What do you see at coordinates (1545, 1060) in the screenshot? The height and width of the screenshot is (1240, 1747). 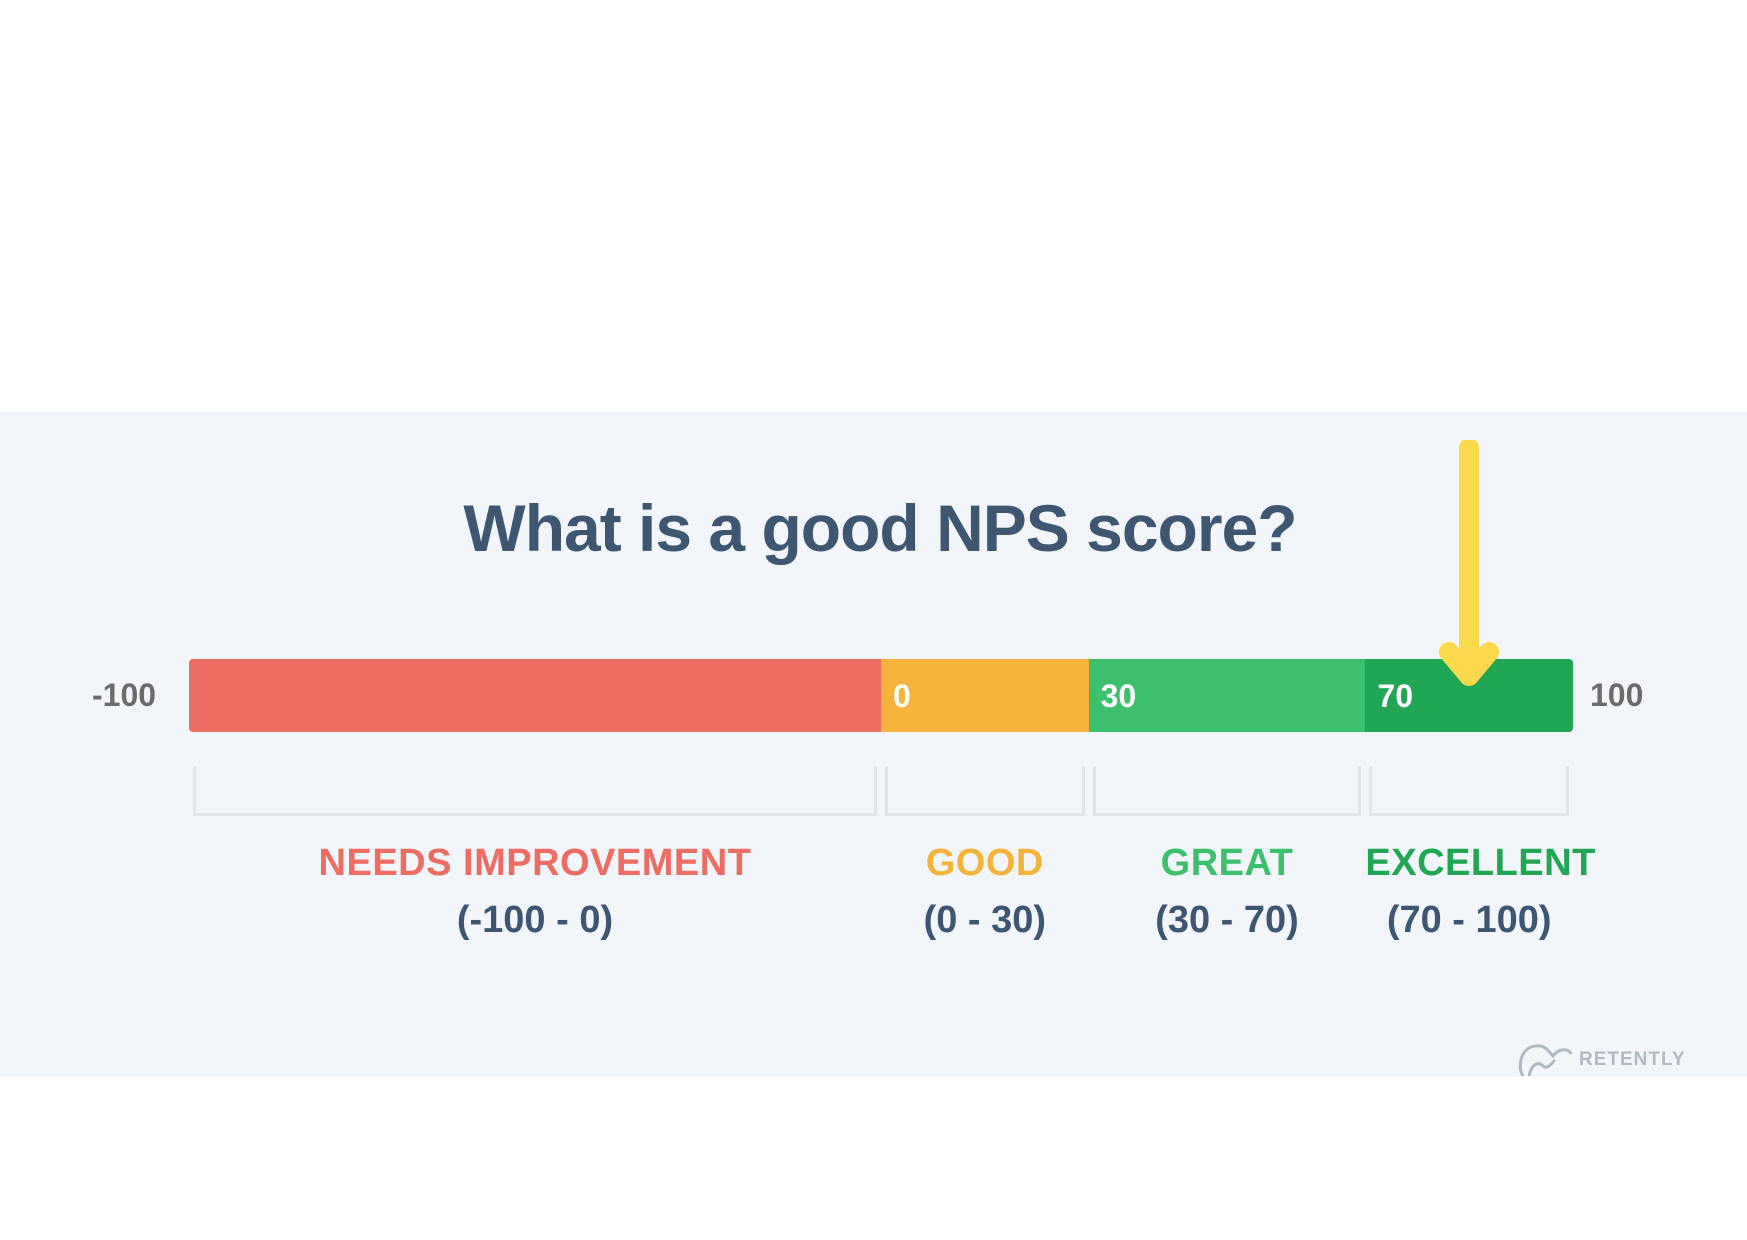 I see `retently-logo-icon` at bounding box center [1545, 1060].